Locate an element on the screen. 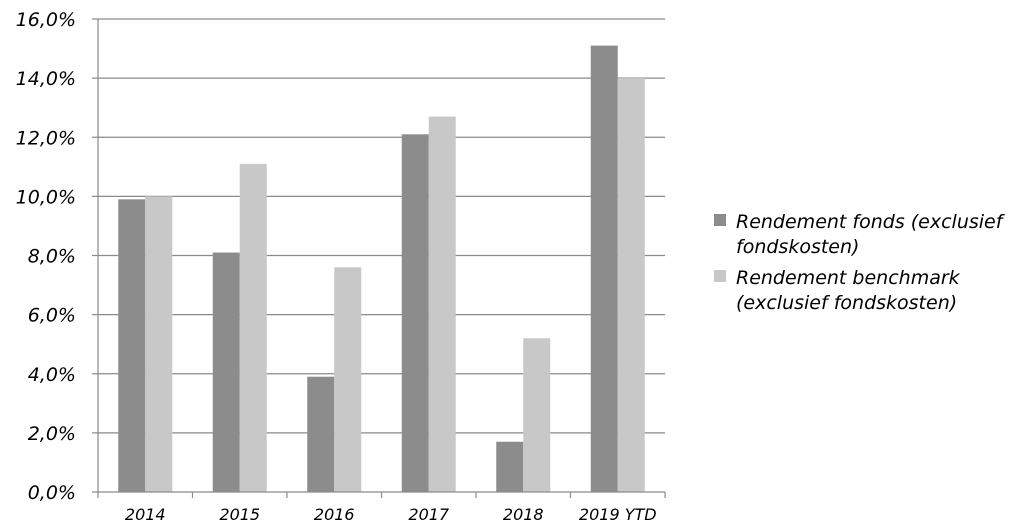  y-tick-label: 16,0% is located at coordinates (46, 20).